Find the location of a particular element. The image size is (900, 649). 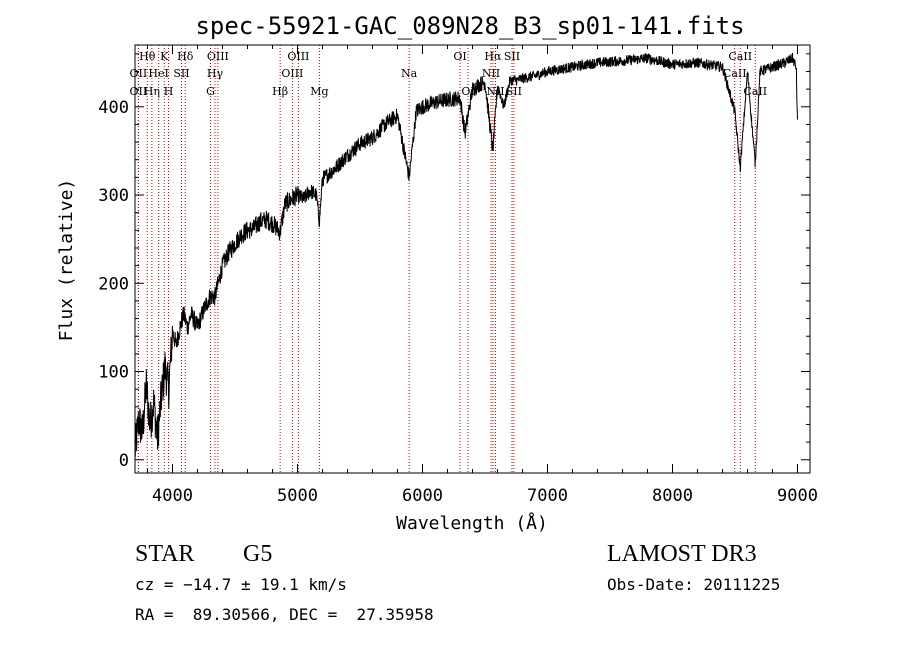

line-label-1: OII is located at coordinates (139, 73).